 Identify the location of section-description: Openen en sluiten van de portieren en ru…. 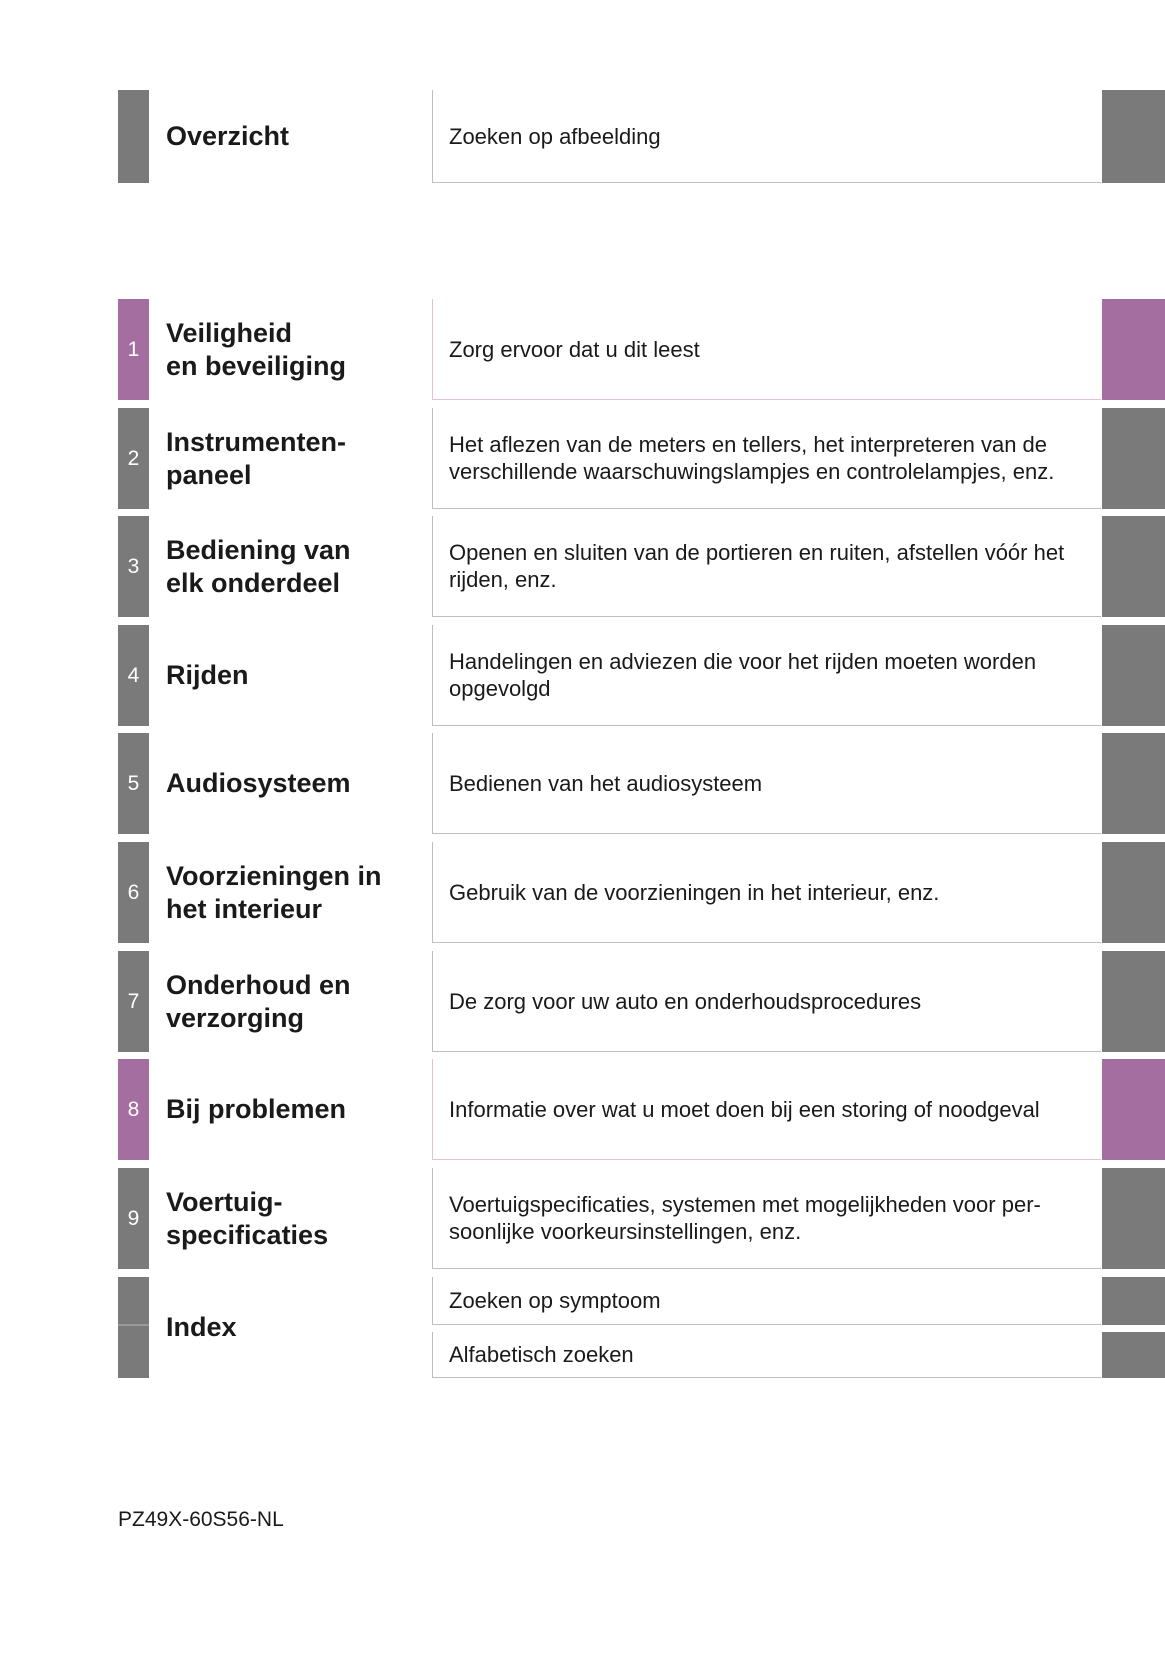
(766, 566).